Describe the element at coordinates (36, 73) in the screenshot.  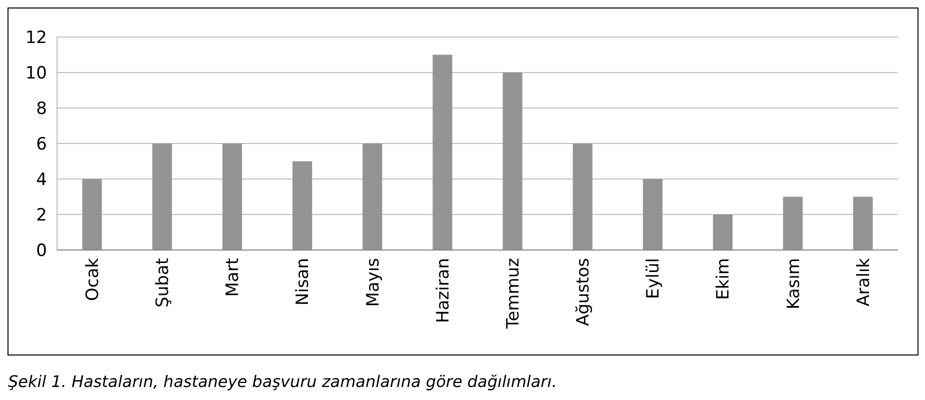
I see `y-tick-label: 10` at that location.